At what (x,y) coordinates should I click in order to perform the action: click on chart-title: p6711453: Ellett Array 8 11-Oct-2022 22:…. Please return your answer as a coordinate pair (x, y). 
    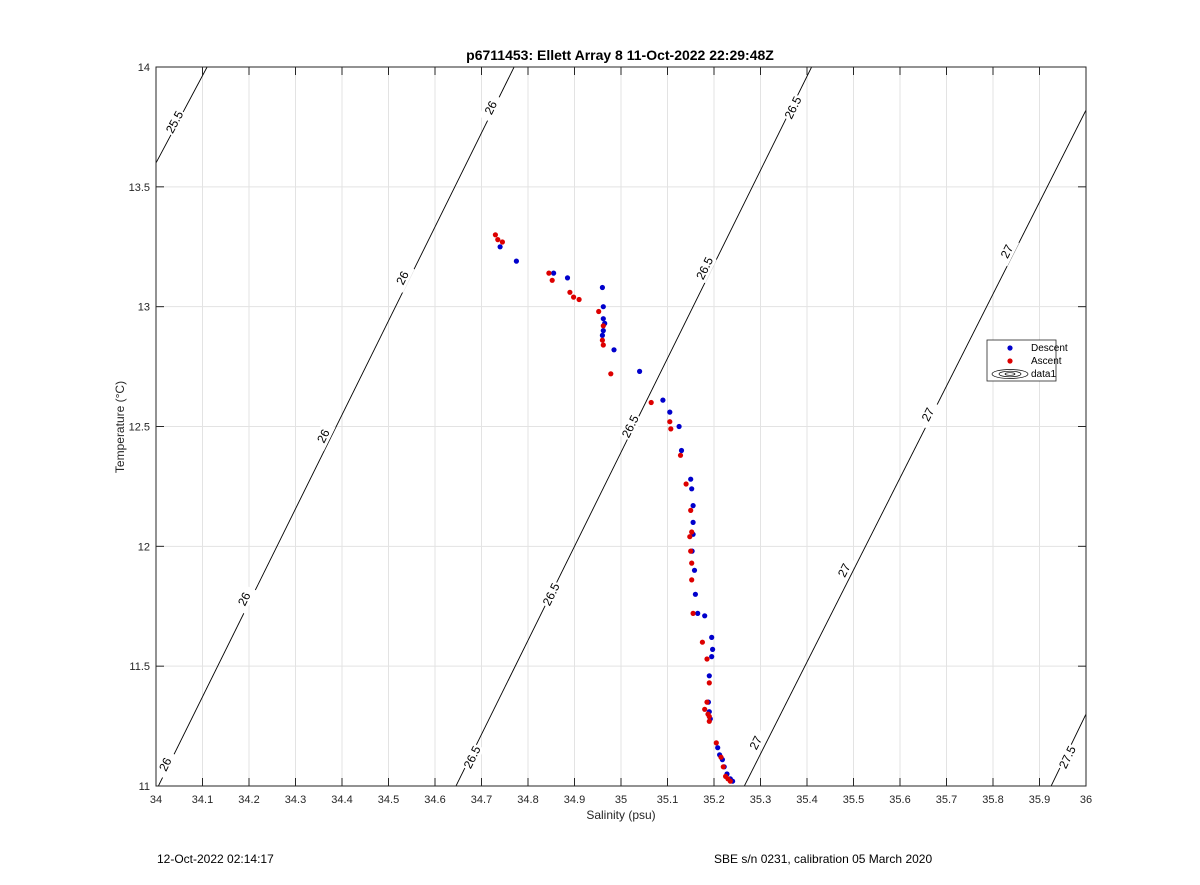
    Looking at the image, I should click on (620, 55).